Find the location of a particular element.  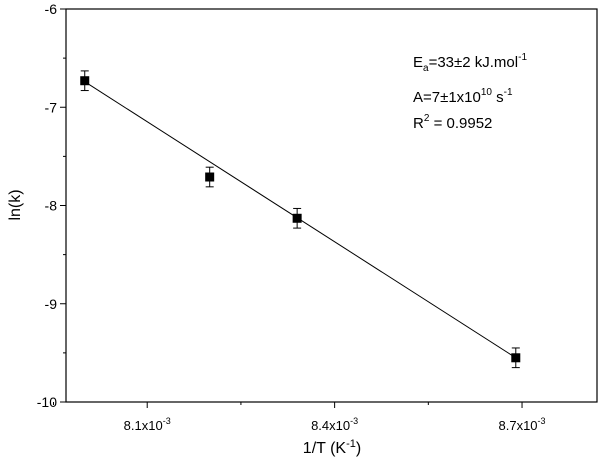

annotation-r2-symbol: R is located at coordinates (418, 123).